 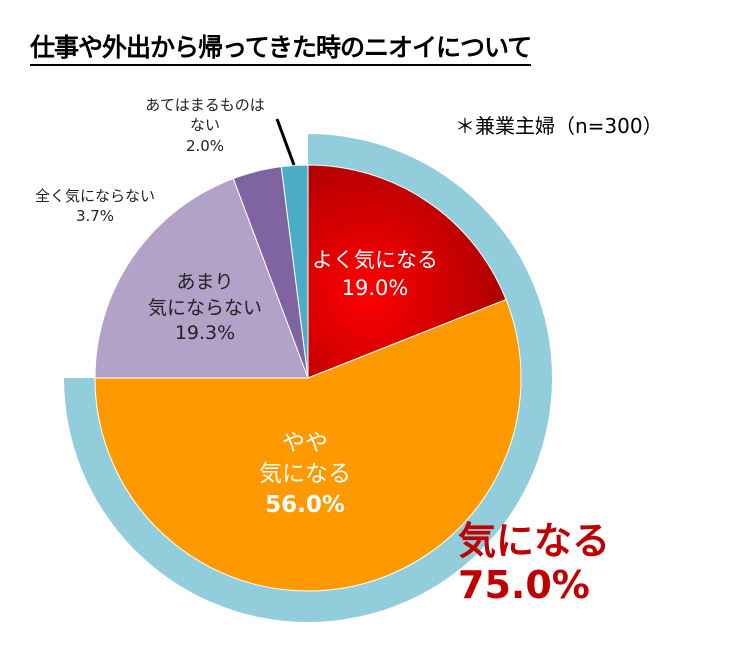 I want to click on slice-label-2: あまり 気にならない 19.3%, so click(x=205, y=308).